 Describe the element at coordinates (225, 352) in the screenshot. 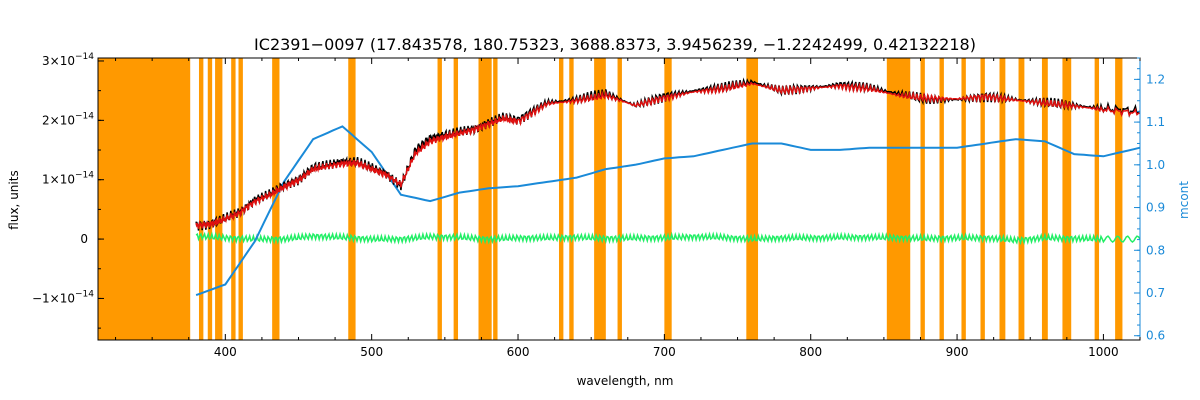

I see `x-tick-label: 400` at that location.